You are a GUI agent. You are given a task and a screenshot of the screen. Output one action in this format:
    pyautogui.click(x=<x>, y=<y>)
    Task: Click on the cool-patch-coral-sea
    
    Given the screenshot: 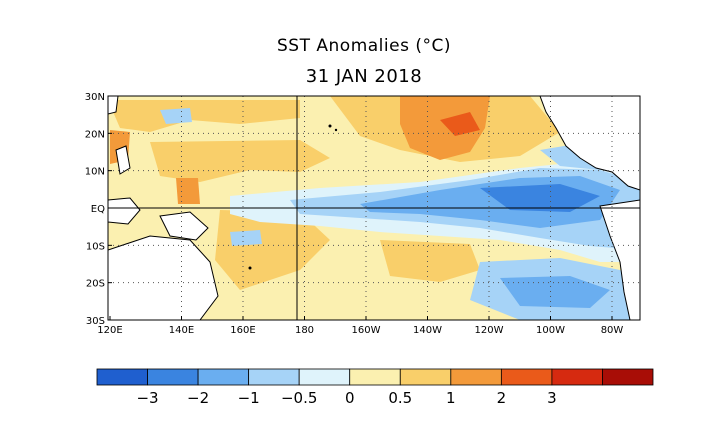 What is the action you would take?
    pyautogui.click(x=246, y=238)
    